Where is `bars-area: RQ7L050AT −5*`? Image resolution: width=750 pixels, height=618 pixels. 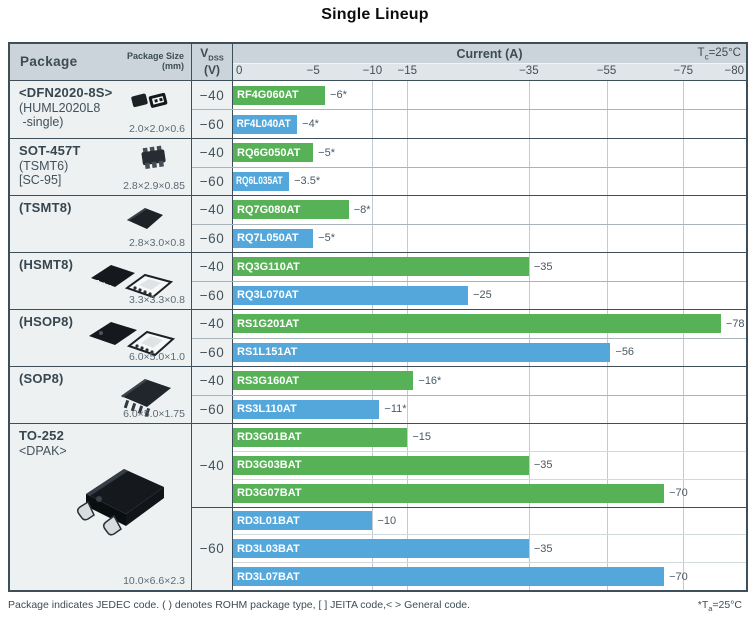 bars-area: RQ7L050AT −5* is located at coordinates (489, 238).